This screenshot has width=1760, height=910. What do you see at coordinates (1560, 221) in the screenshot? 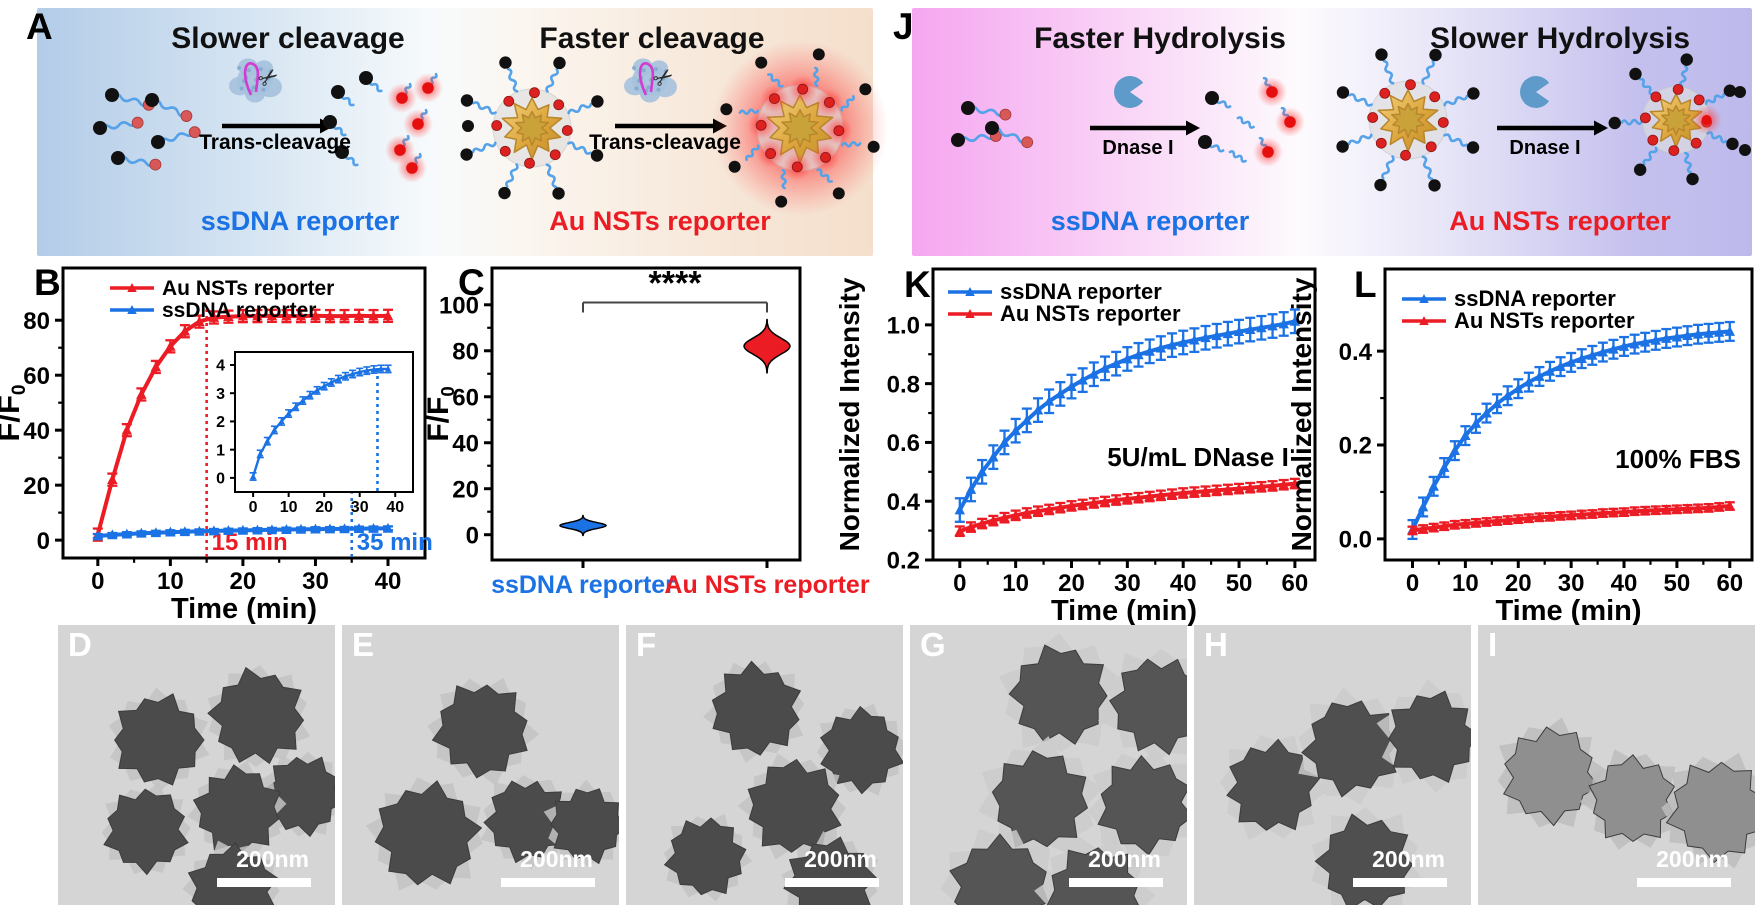
I see `panel-j-aunst-label: Au NSTs reporter` at bounding box center [1560, 221].